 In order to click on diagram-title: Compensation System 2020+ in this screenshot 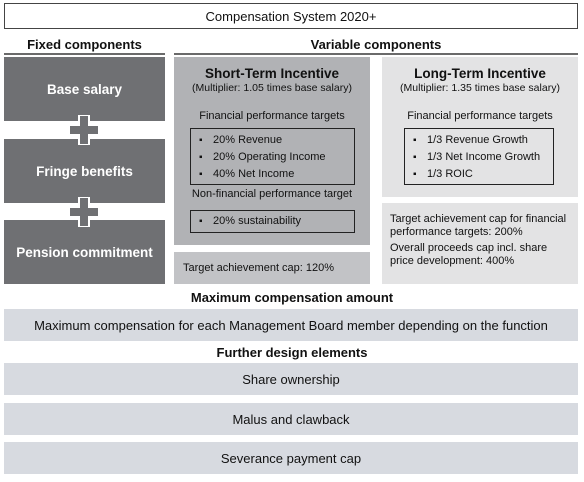, I will do `click(291, 16)`.